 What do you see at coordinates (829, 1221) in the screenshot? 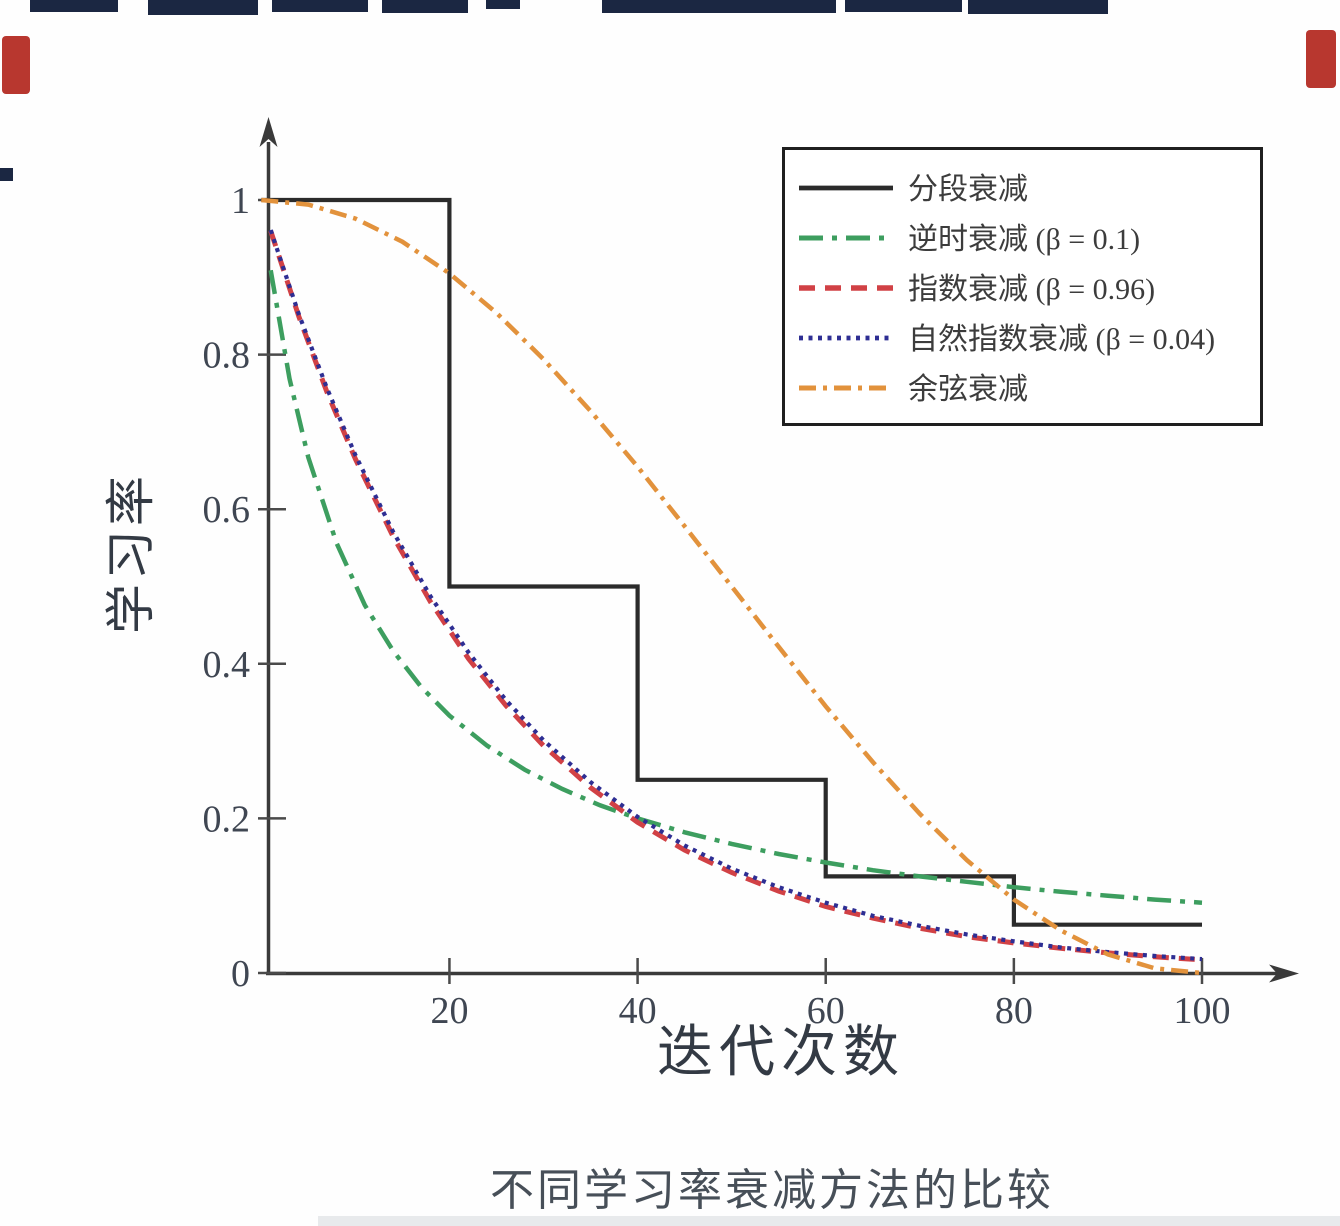
I see `scan-artifact-bottom-band` at bounding box center [829, 1221].